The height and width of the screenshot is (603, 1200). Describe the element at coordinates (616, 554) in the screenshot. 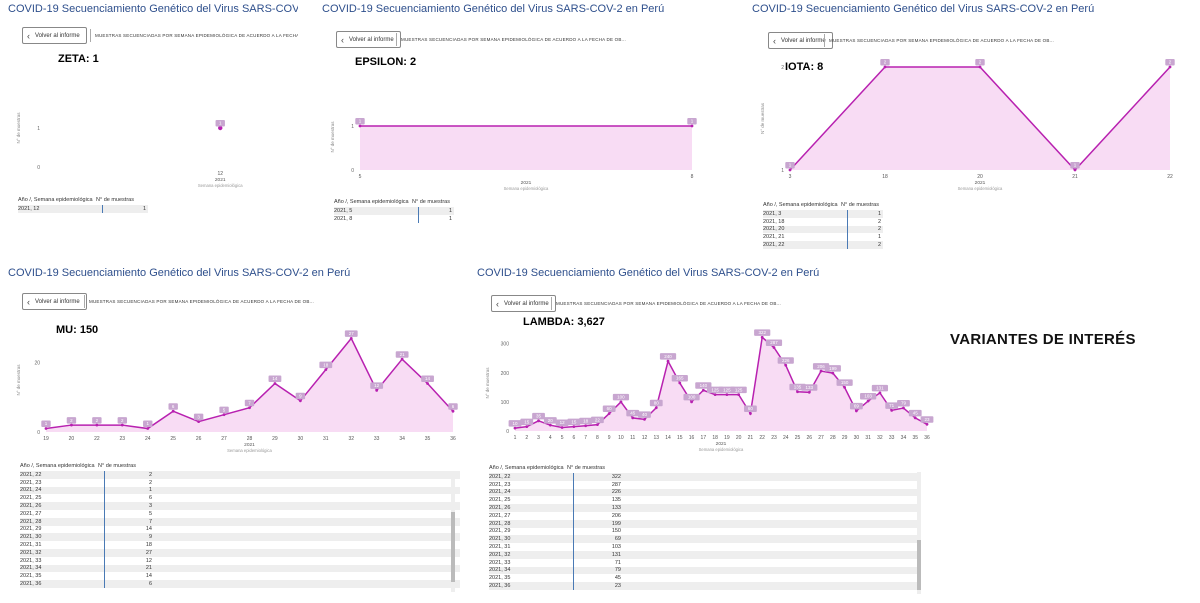

I see `cell-count: 131` at that location.